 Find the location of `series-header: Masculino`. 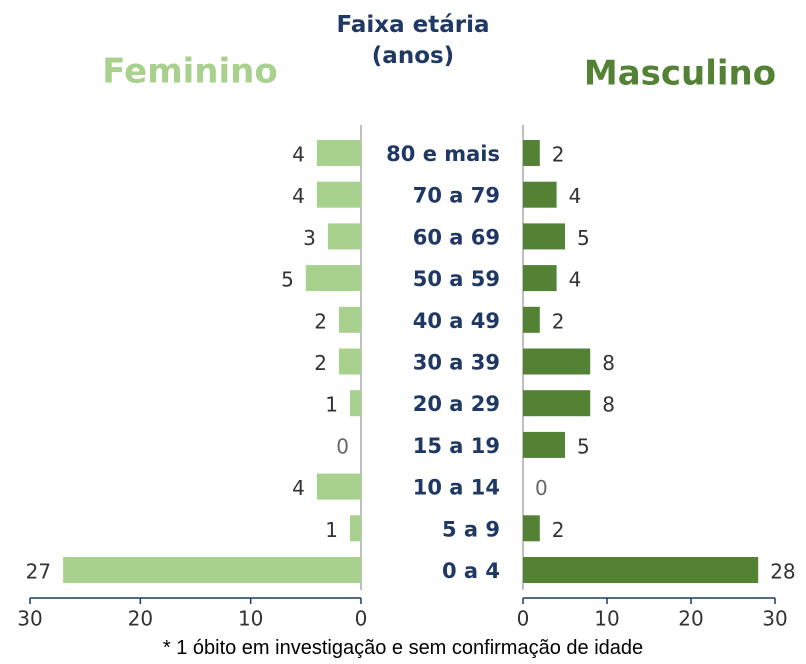

series-header: Masculino is located at coordinates (680, 74).